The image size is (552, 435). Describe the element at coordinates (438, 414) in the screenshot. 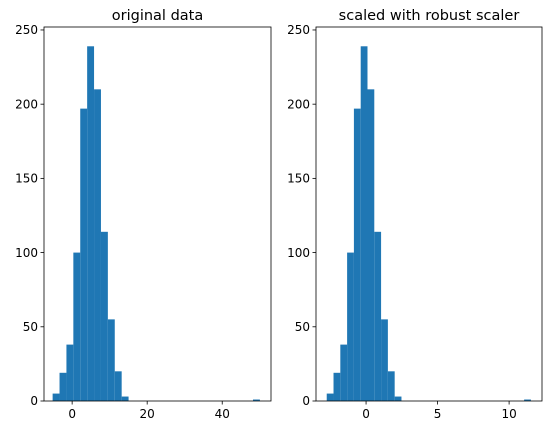

I see `x-tick-label: 5` at that location.